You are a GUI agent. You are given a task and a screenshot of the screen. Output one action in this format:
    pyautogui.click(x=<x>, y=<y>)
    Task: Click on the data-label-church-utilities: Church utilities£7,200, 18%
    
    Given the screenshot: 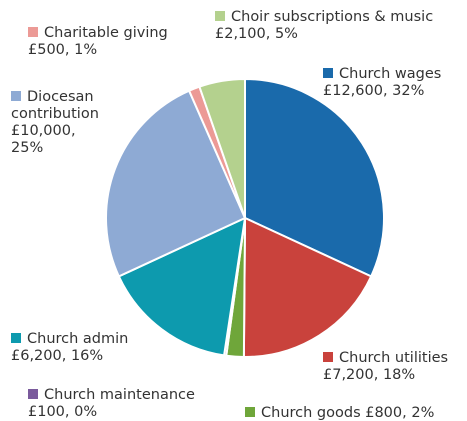 What is the action you would take?
    pyautogui.click(x=385, y=366)
    